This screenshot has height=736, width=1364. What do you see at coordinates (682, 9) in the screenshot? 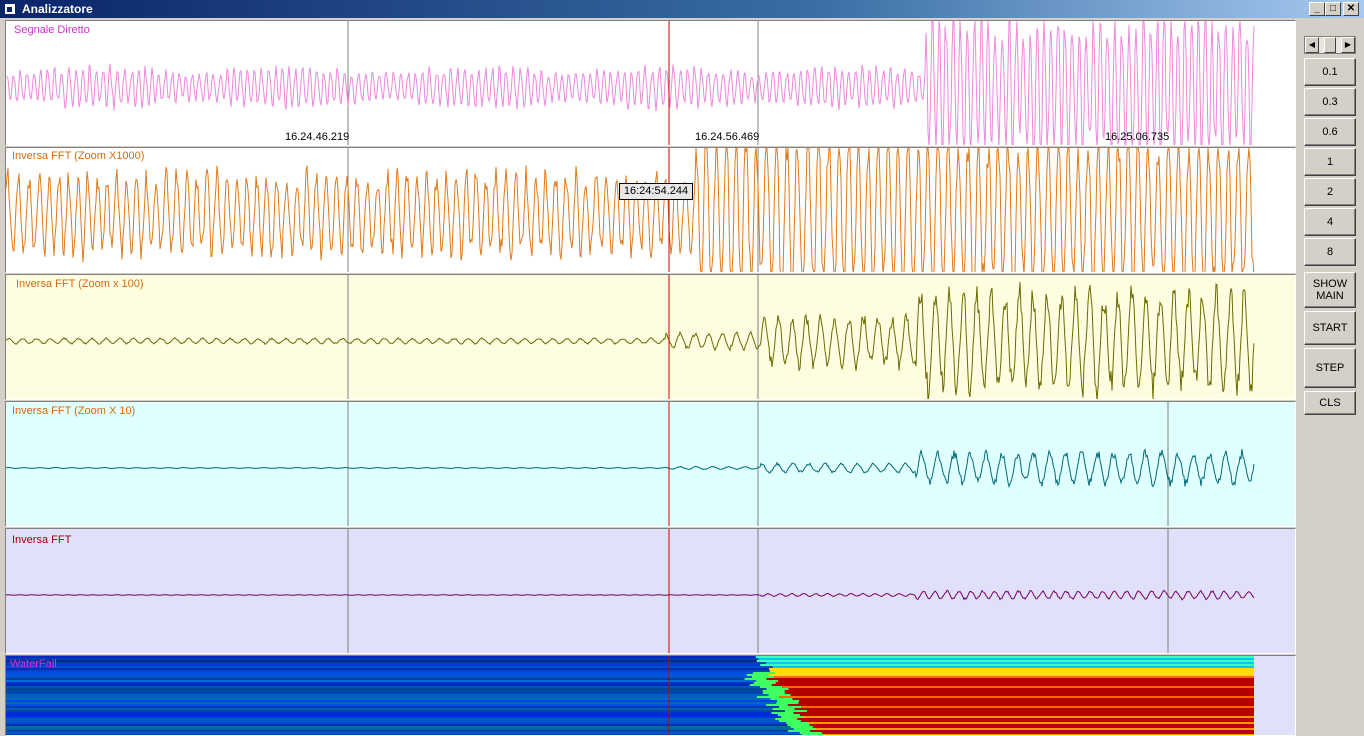
I see `title-bar: Analizzatore _ □ ✕` at bounding box center [682, 9].